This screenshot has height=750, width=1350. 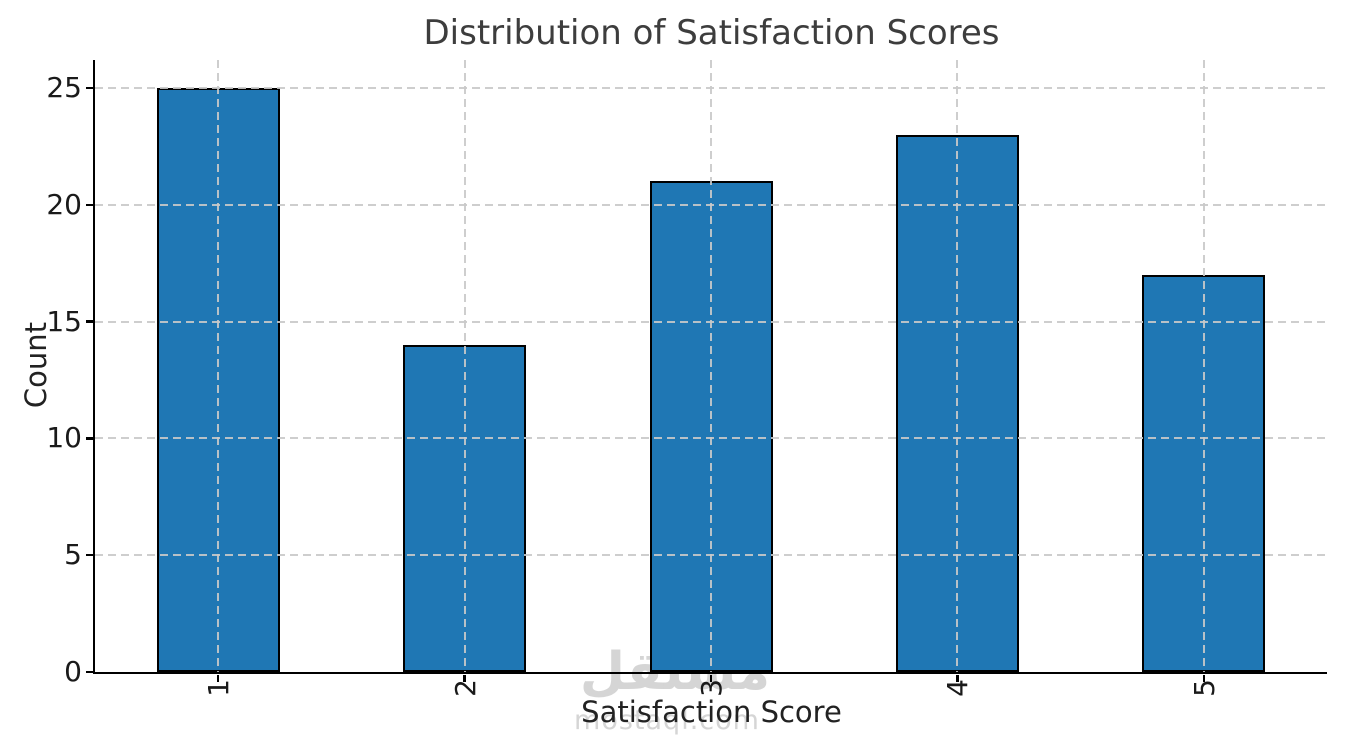 I want to click on y-tick-label: 25, so click(x=64, y=87).